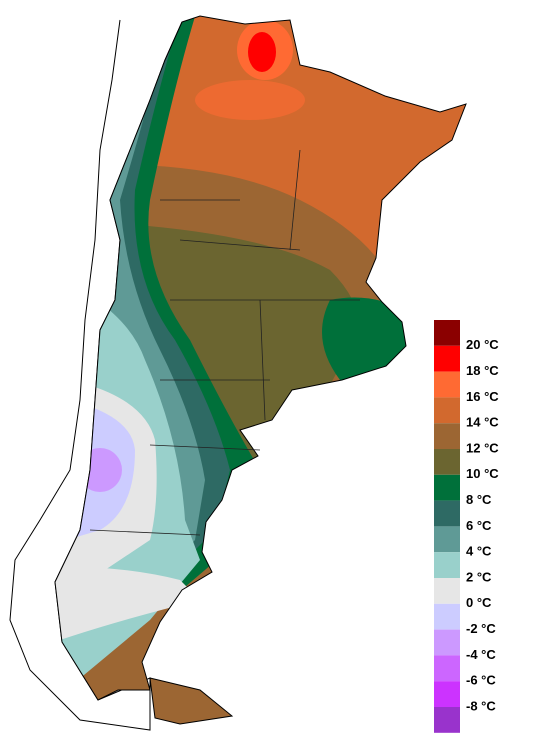 The height and width of the screenshot is (745, 538). What do you see at coordinates (482, 370) in the screenshot?
I see `legend-label: 18 °C` at bounding box center [482, 370].